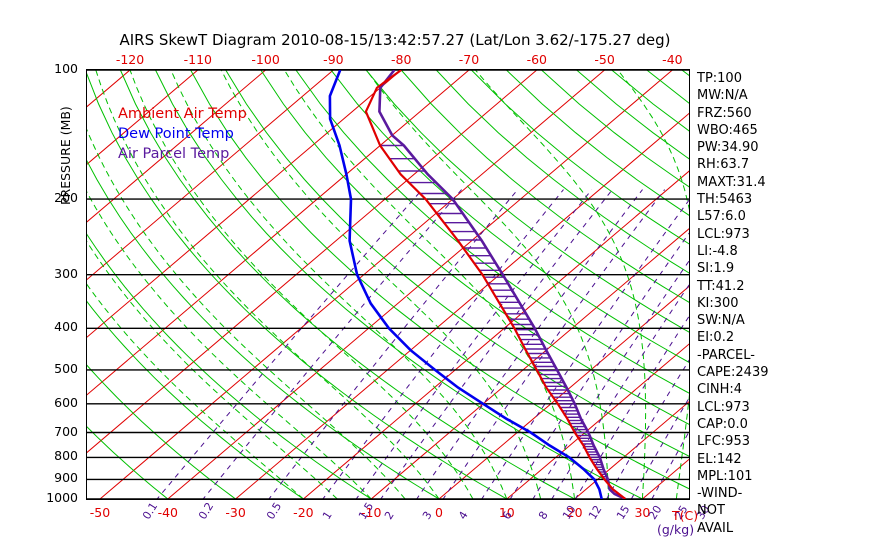 Image resolution: width=870 pixels, height=560 pixels. What do you see at coordinates (711, 511) in the screenshot?
I see `index-entry: NOT` at bounding box center [711, 511].